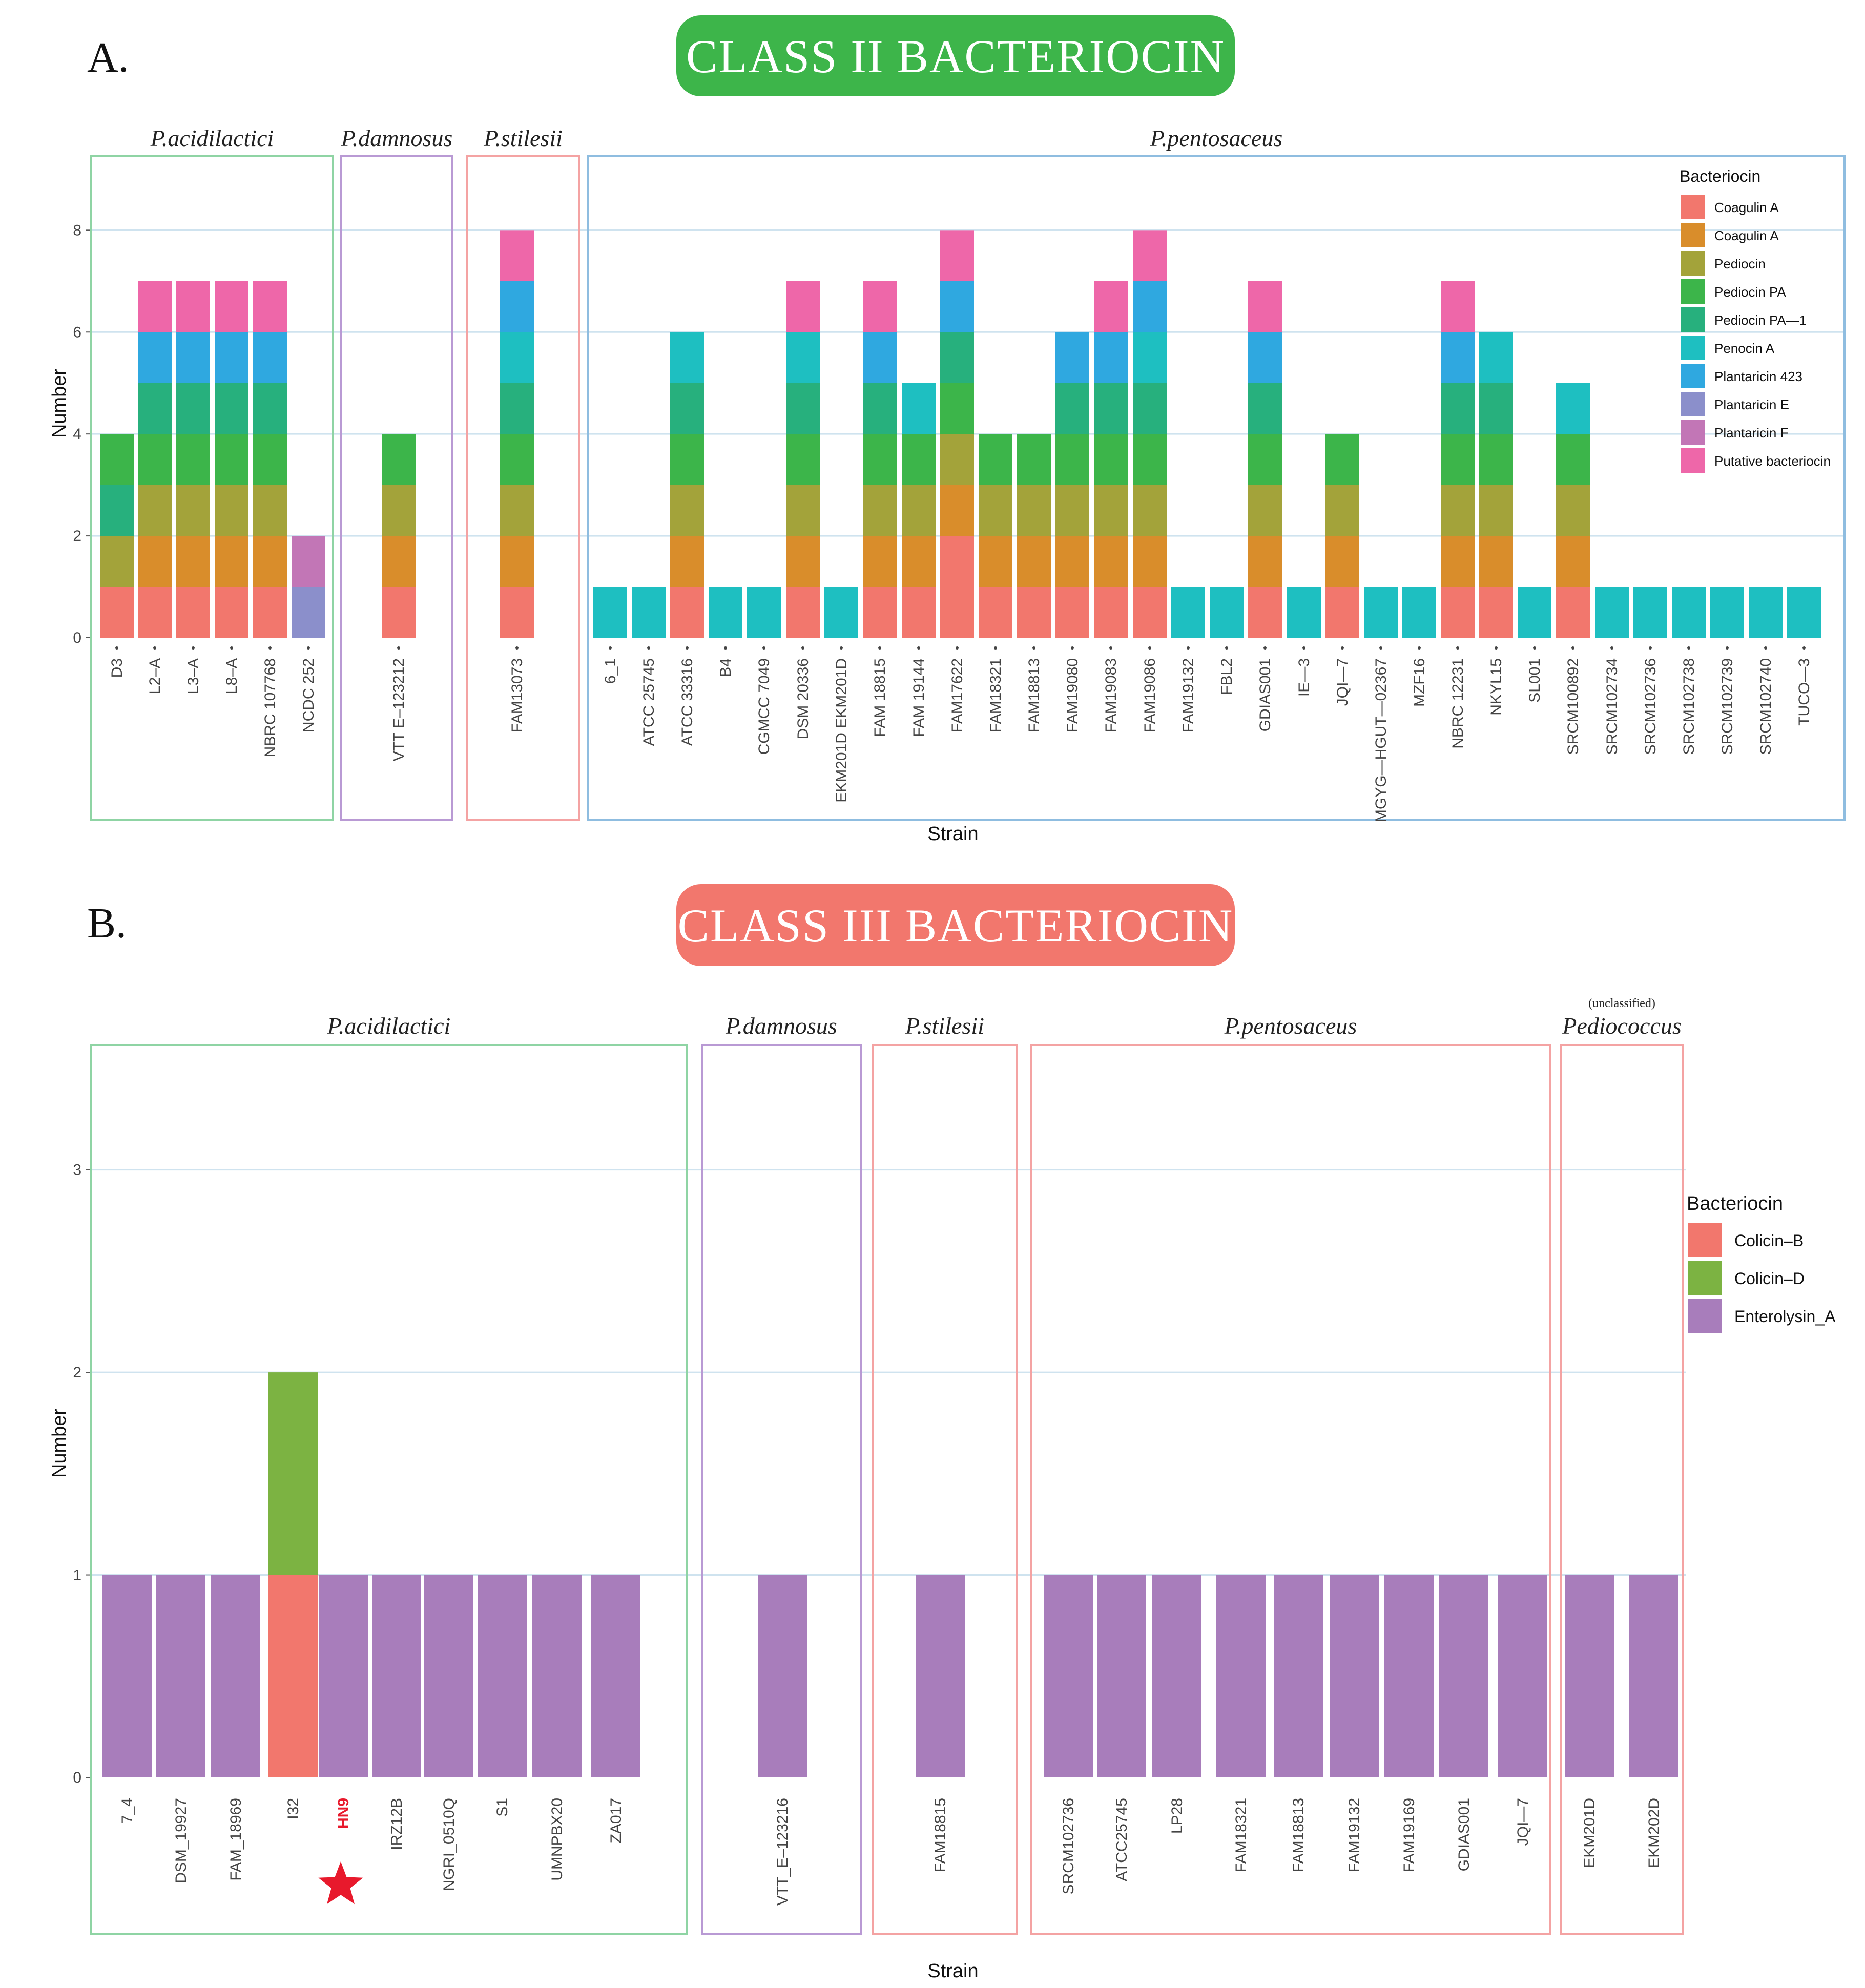  I want to click on x-tick-label: ATCC25745, so click(1121, 1839).